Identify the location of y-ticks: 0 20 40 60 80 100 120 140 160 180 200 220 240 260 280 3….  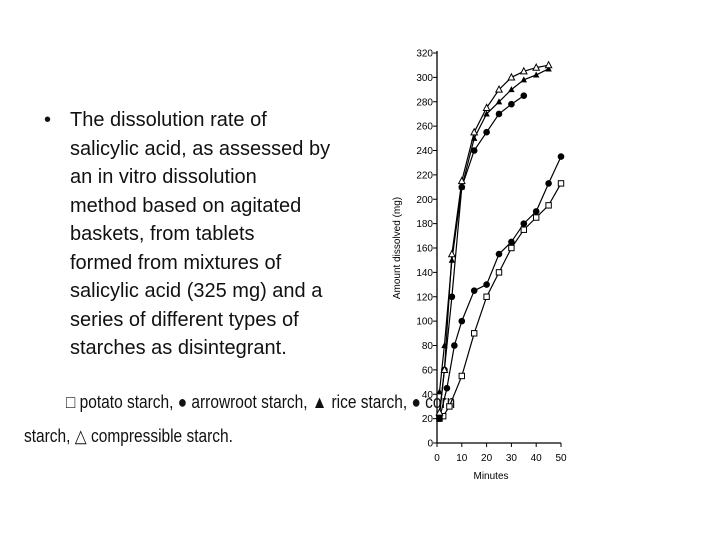
(426, 249).